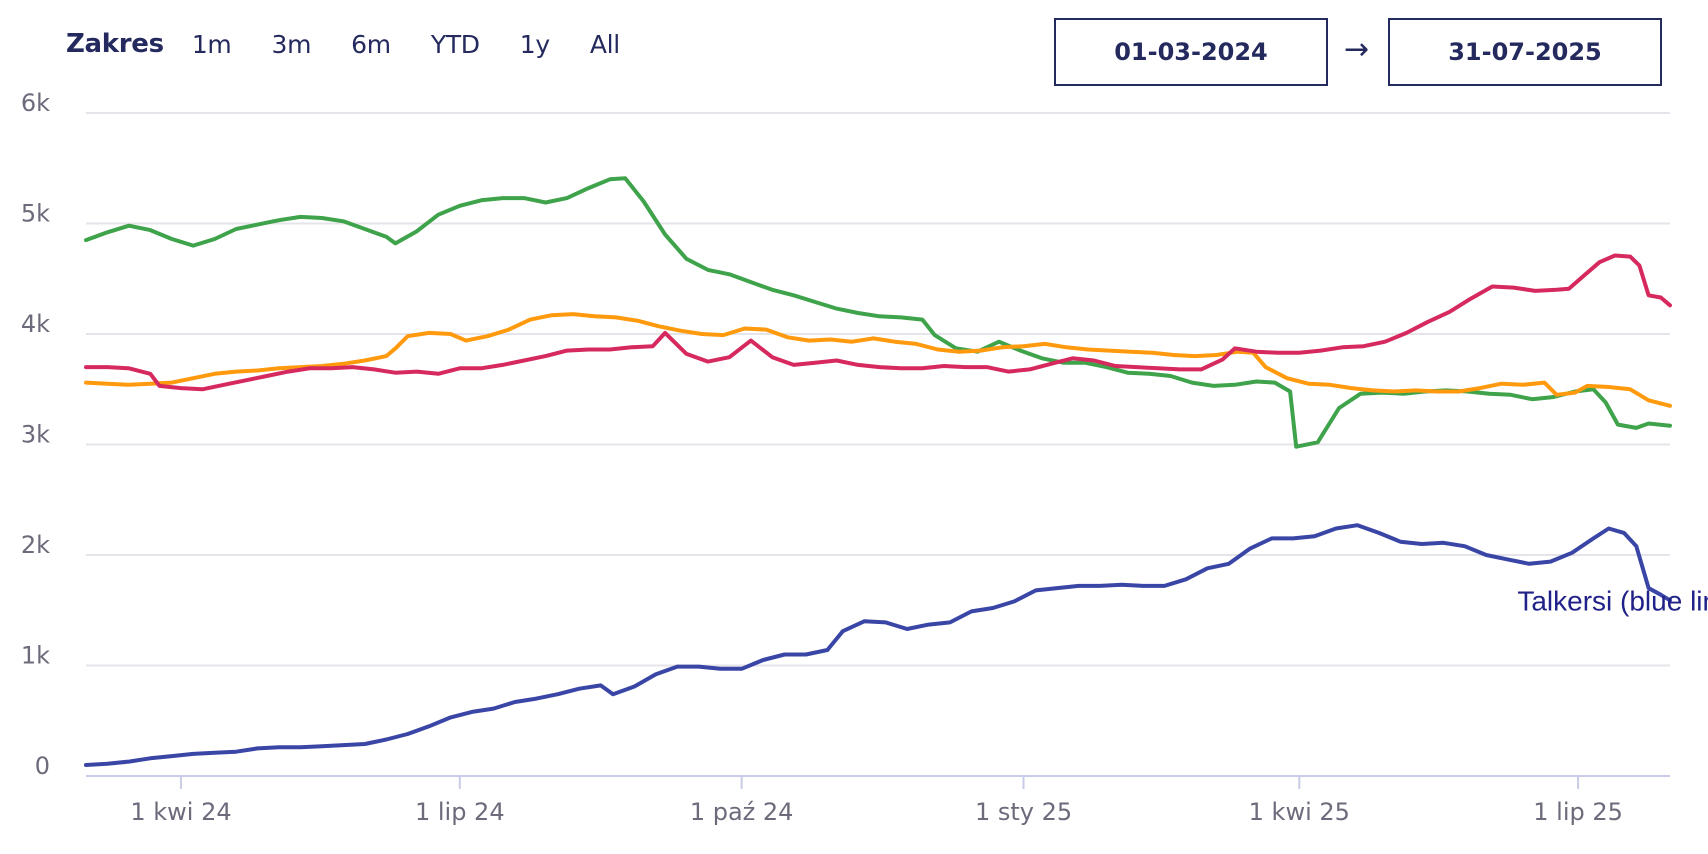 Image resolution: width=1708 pixels, height=854 pixels. What do you see at coordinates (42, 766) in the screenshot?
I see `y-tick-label: 0` at bounding box center [42, 766].